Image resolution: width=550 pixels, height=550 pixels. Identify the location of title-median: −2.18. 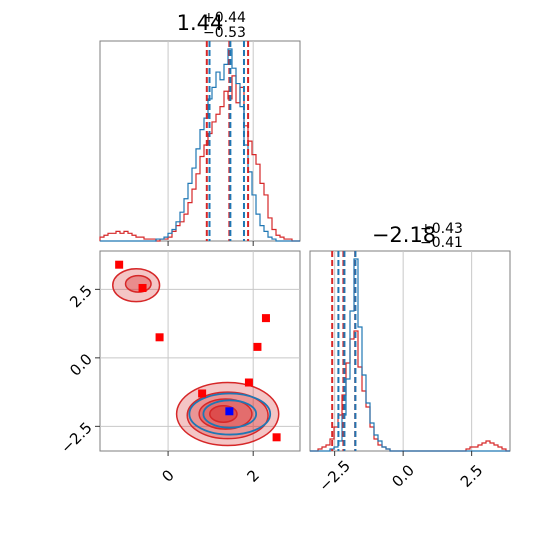
(404, 235).